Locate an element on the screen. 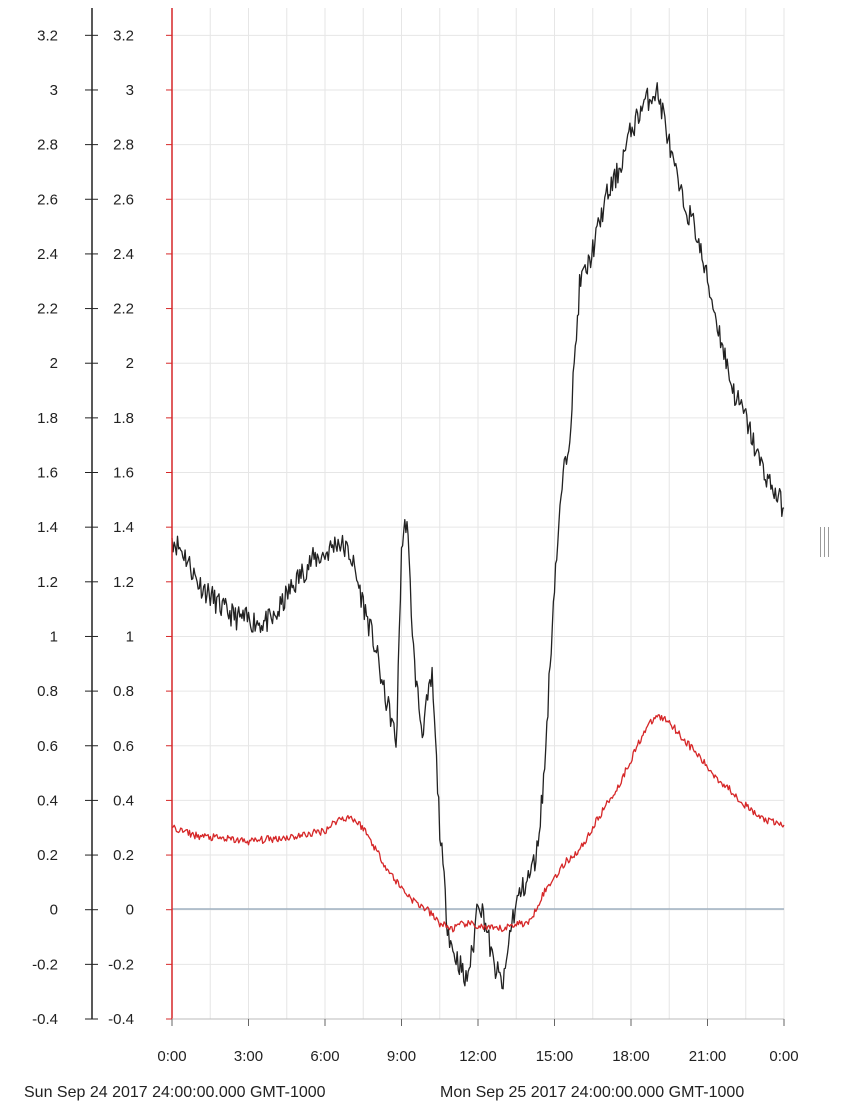 The height and width of the screenshot is (1106, 850). y-tick-label-outer: -0.4 is located at coordinates (45, 1019).